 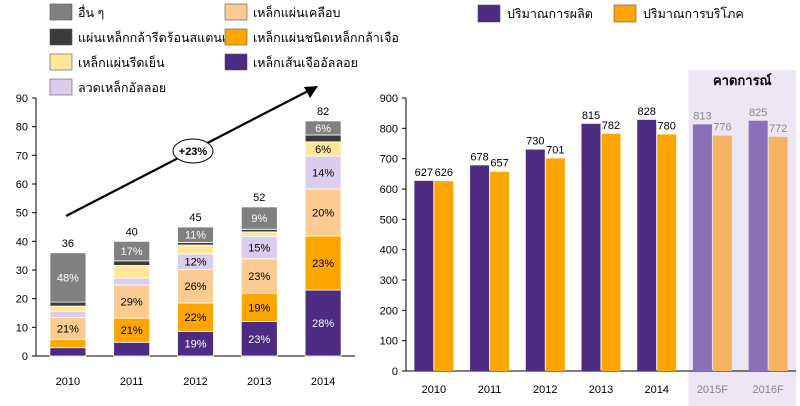 What do you see at coordinates (305, 62) in the screenshot?
I see `legend-label: เหล็กเส้นเจืออัลลอย` at bounding box center [305, 62].